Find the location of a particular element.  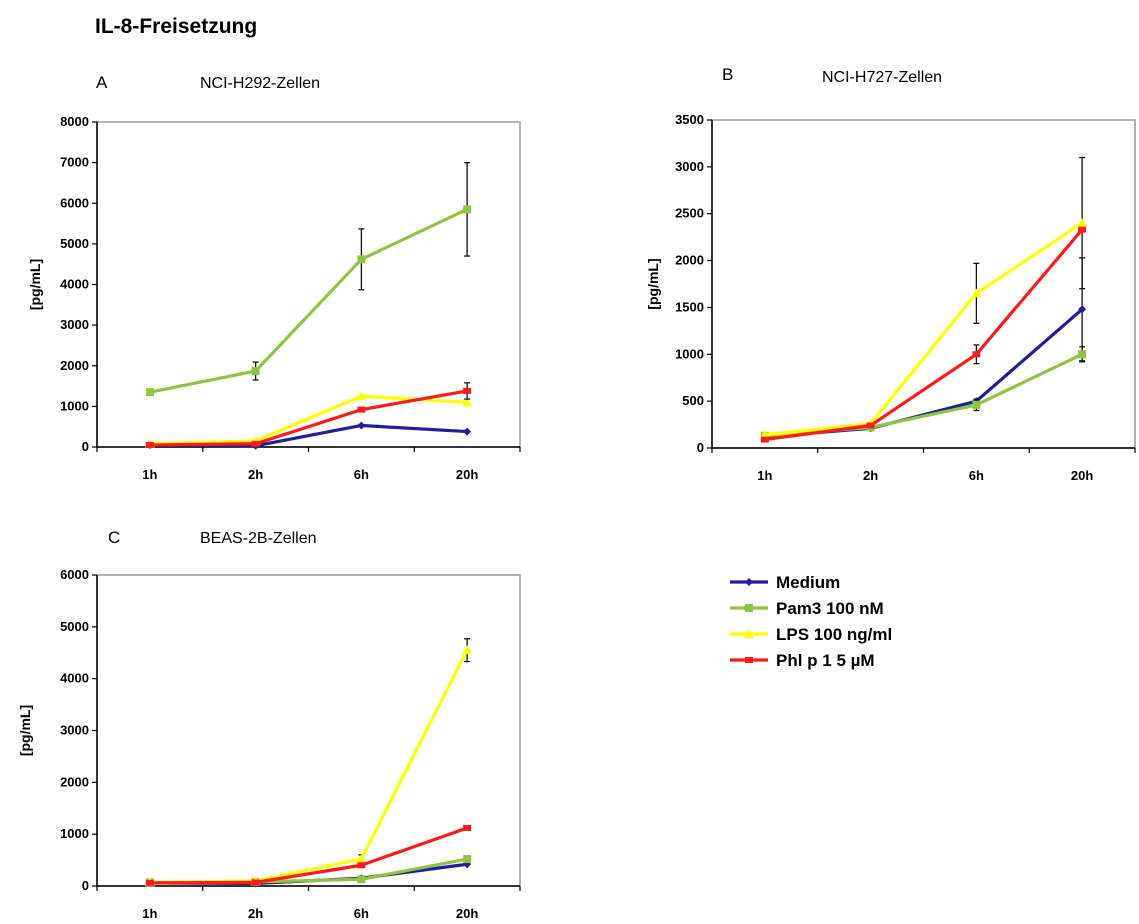

y-tick-label: 8000 is located at coordinates (74, 121).